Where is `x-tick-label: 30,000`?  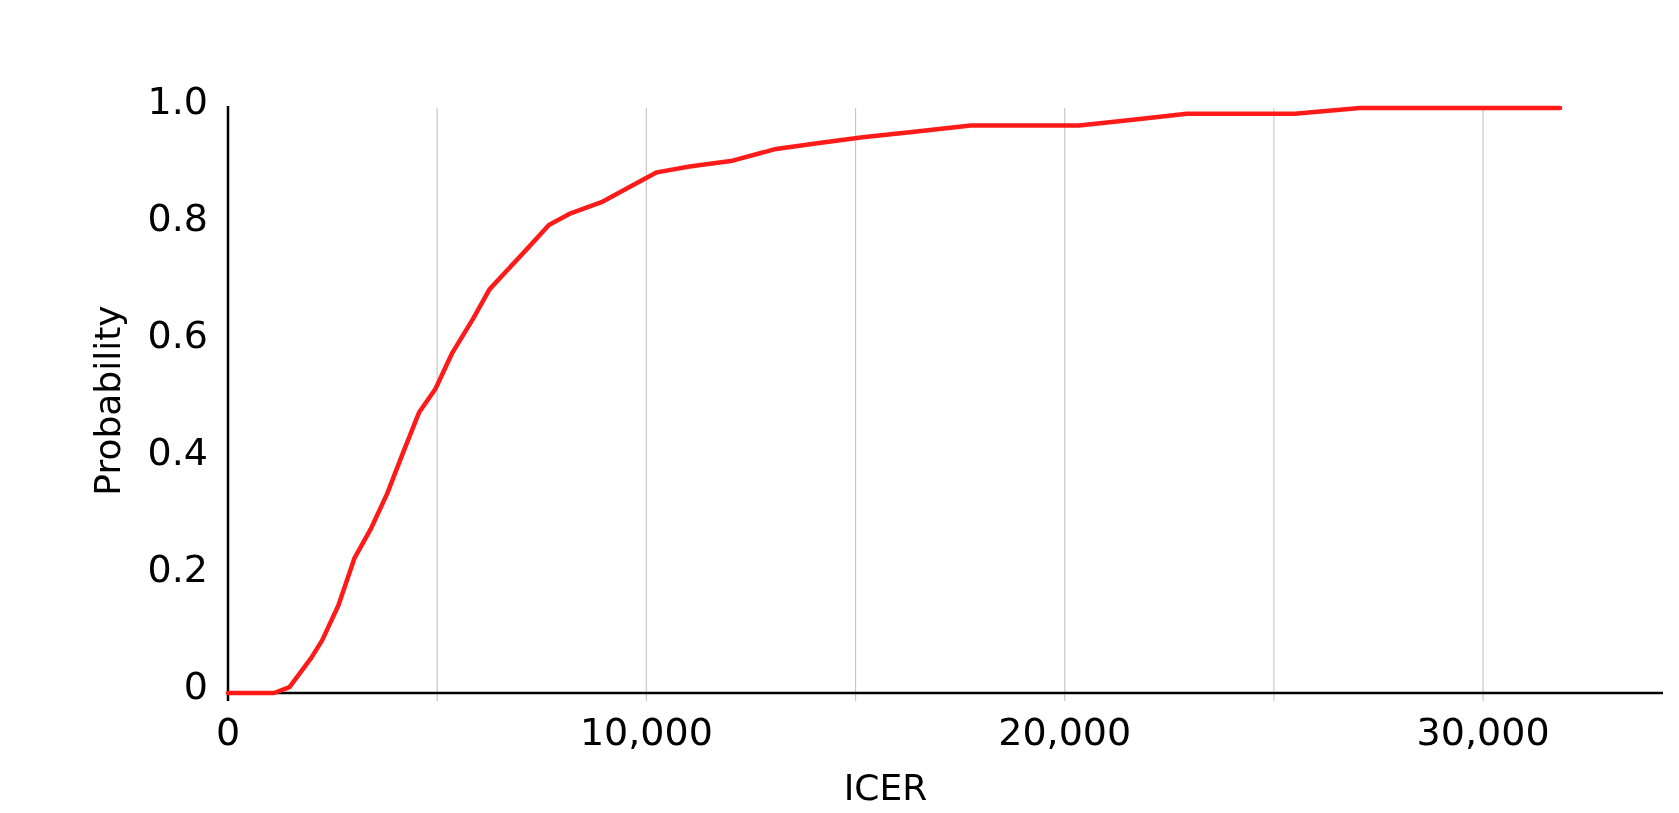
x-tick-label: 30,000 is located at coordinates (1483, 732).